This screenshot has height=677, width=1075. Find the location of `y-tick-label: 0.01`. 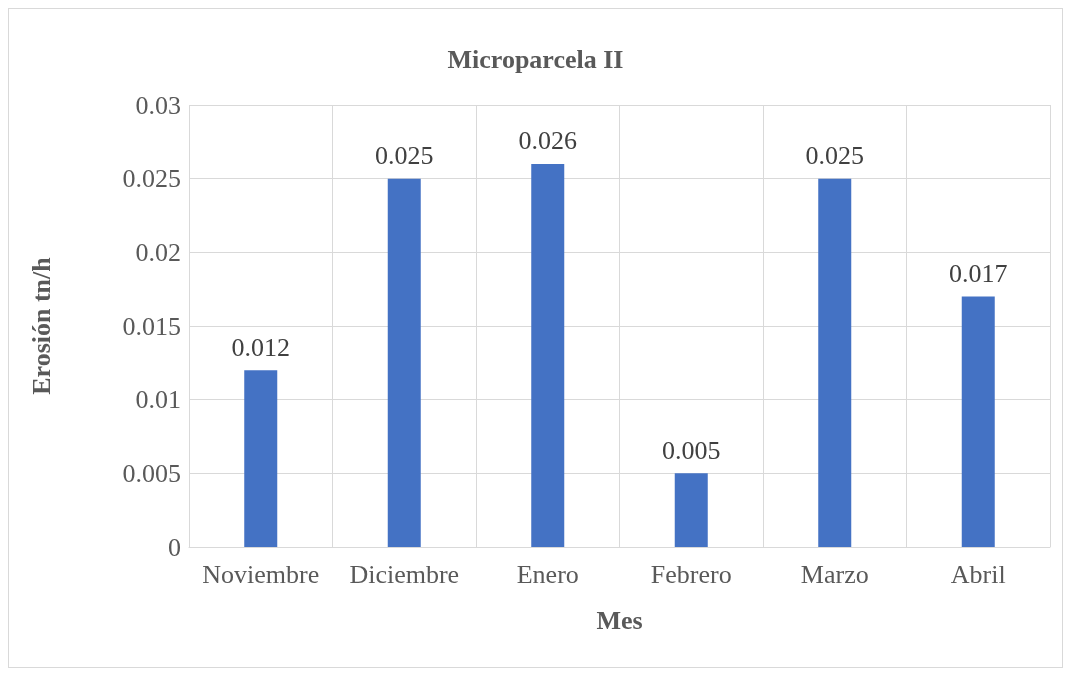

y-tick-label: 0.01 is located at coordinates (158, 400).